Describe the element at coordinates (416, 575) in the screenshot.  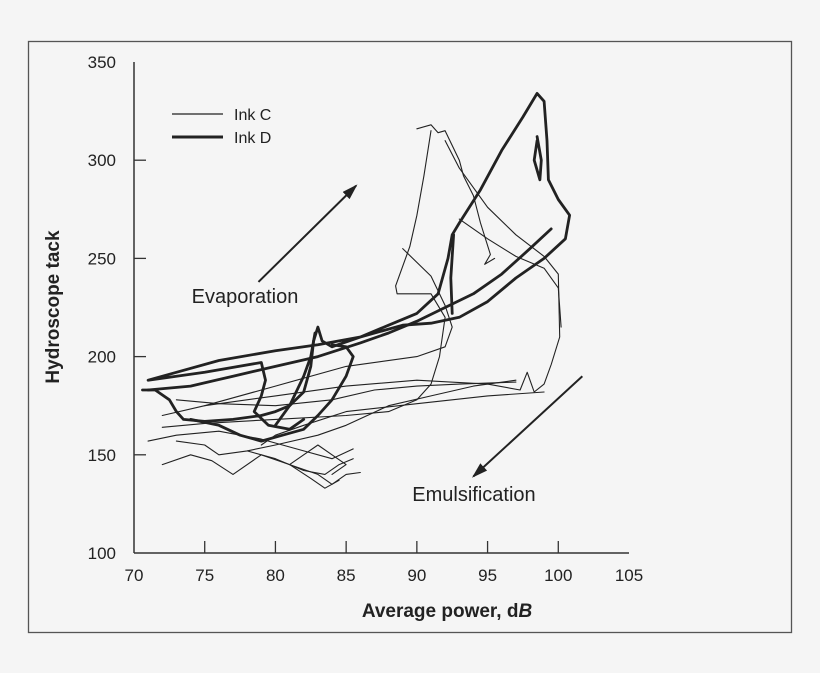
I see `x-tick-label: 90` at that location.